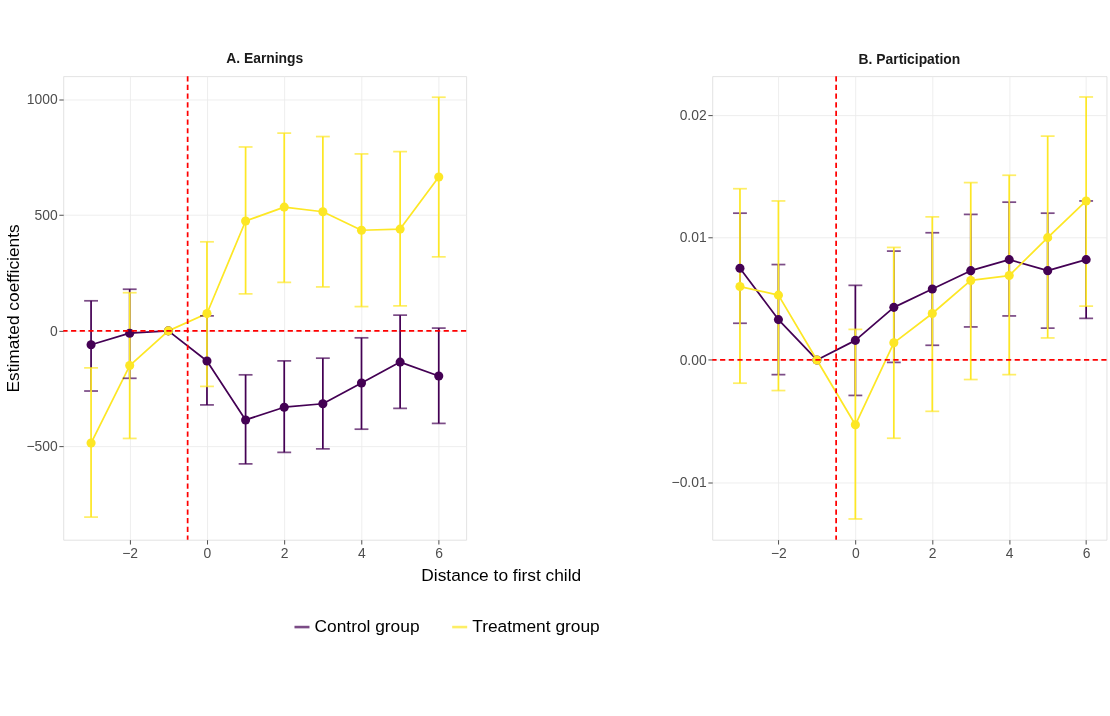  What do you see at coordinates (536, 626) in the screenshot?
I see `legend-label: Treatment group` at bounding box center [536, 626].